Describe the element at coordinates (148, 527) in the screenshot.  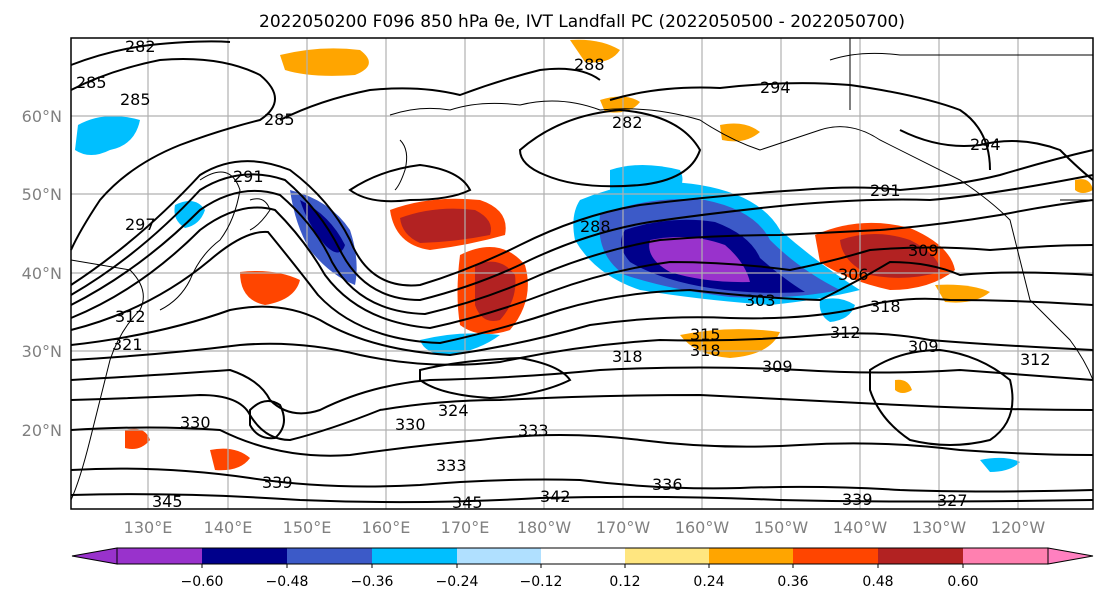
I see `lon-tick-label: 130°E` at that location.